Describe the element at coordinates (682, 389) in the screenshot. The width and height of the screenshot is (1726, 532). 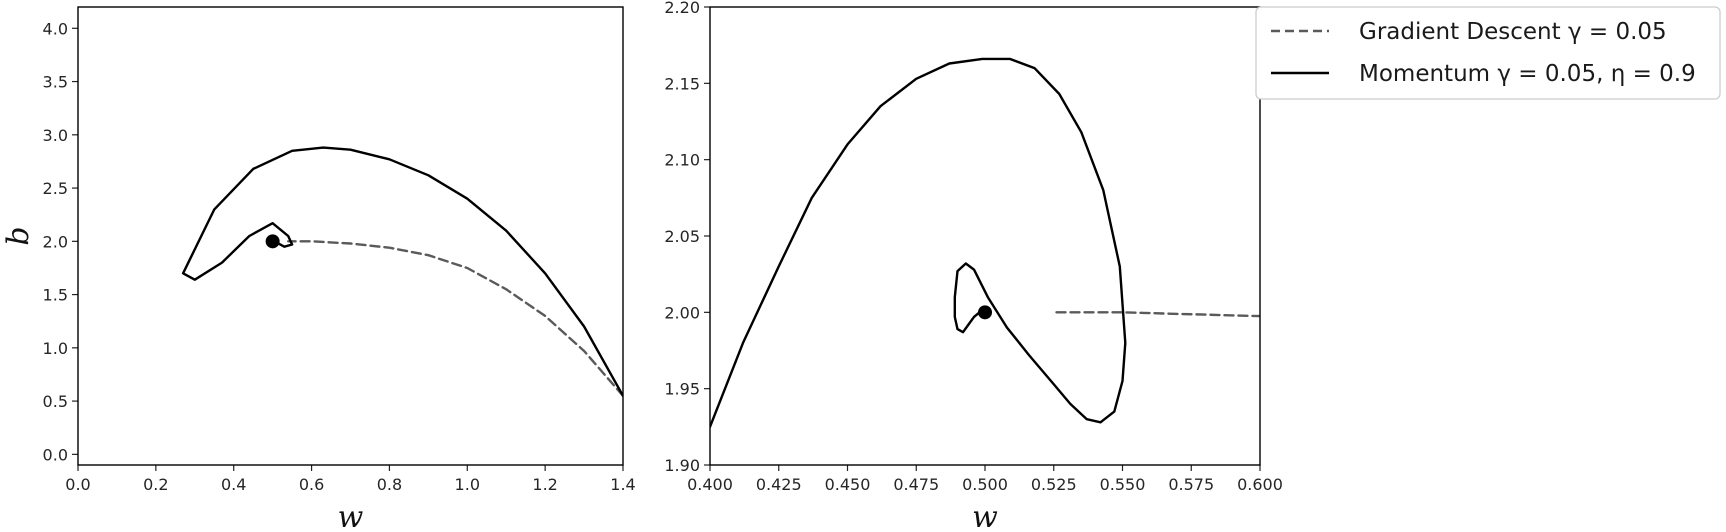
I see `y-tick-label: 1.95` at that location.